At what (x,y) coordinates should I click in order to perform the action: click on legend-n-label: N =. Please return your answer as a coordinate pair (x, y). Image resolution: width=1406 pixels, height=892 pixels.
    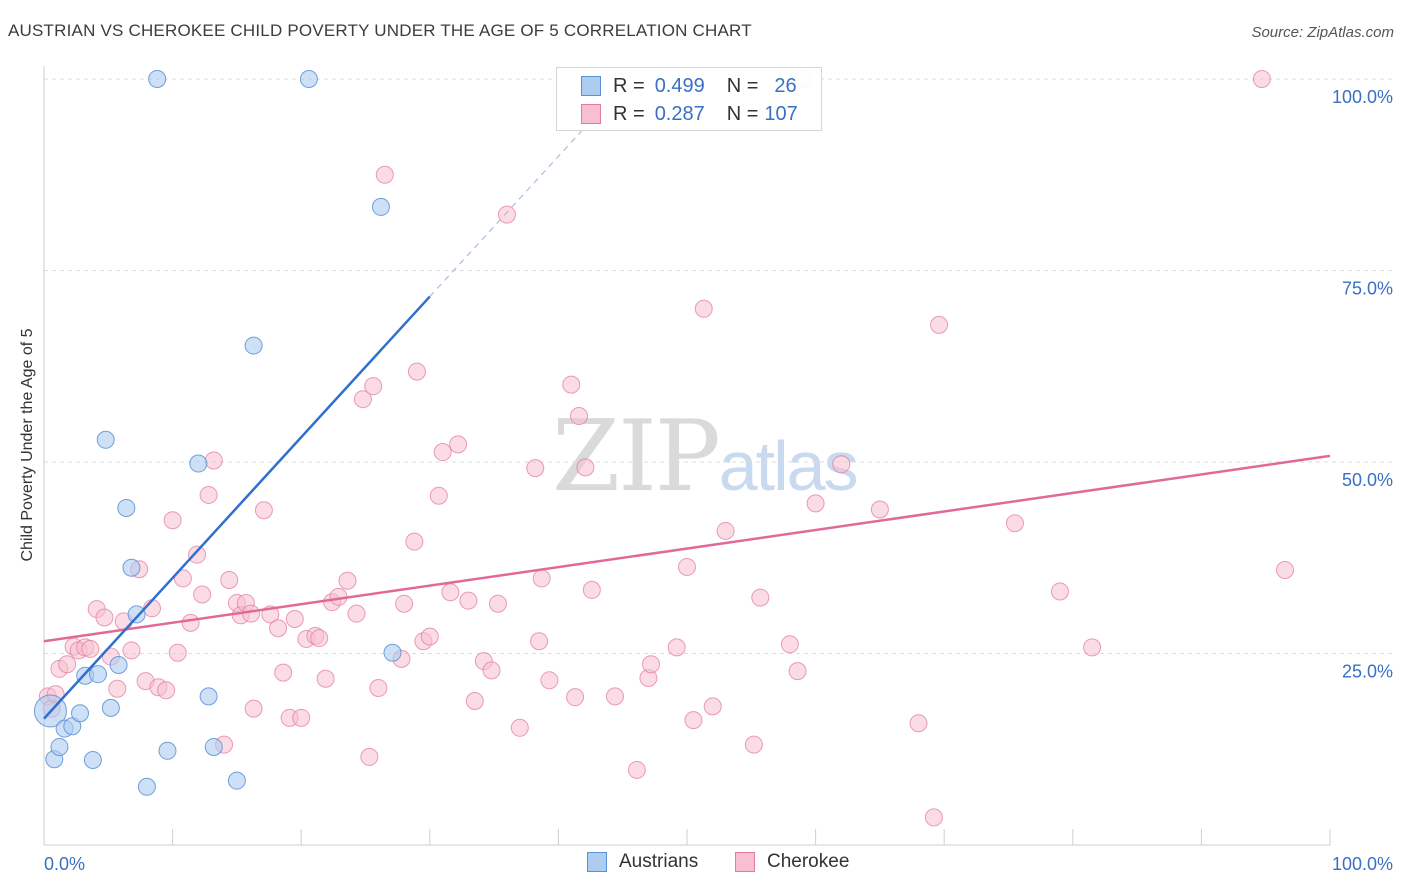
    Looking at the image, I should click on (742, 113).